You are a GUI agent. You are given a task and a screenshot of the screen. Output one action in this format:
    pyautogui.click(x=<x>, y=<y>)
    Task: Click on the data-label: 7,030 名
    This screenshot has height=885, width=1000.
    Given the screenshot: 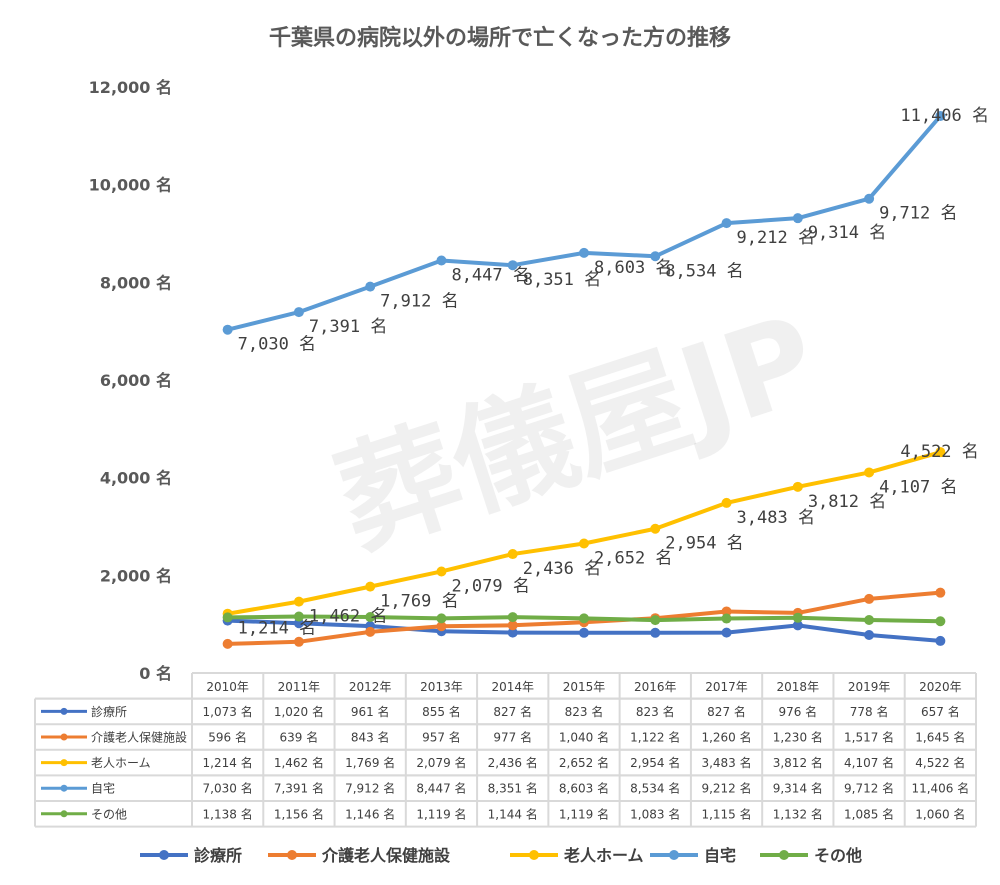 What is the action you would take?
    pyautogui.click(x=277, y=345)
    